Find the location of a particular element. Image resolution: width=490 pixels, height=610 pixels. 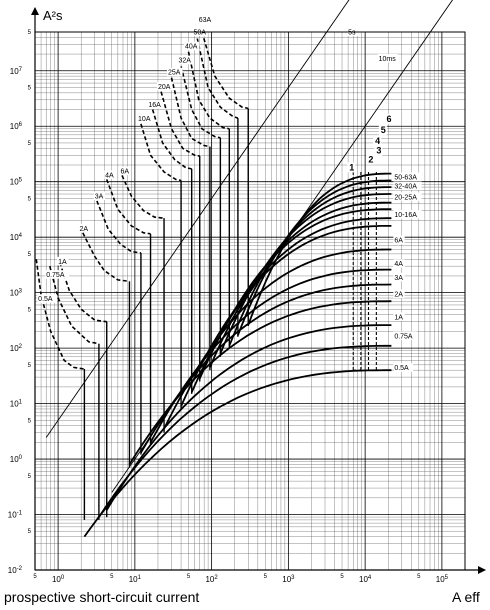

pre-arcing-curve-6A is located at coordinates (143, 197).